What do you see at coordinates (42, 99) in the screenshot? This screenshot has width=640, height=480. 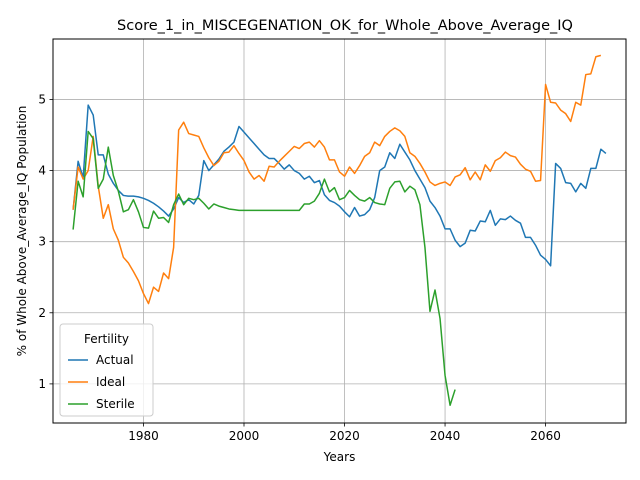 I see `y-tick-label: 5` at bounding box center [42, 99].